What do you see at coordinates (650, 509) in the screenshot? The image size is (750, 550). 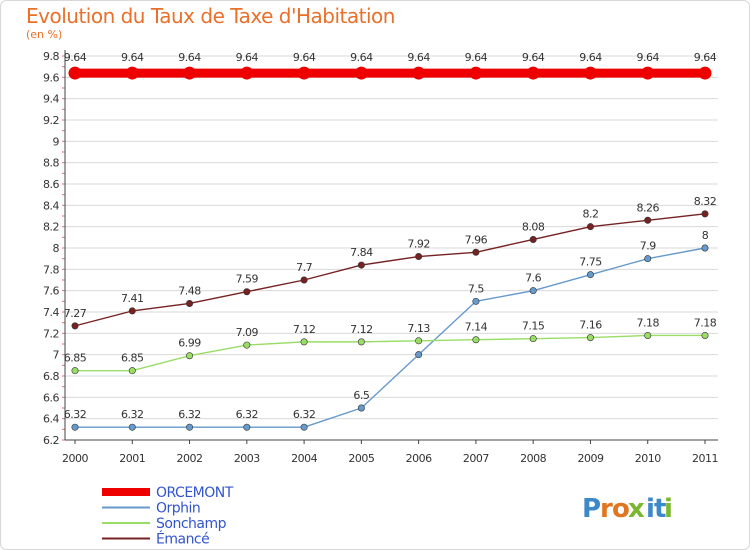 I see `logo-letter: i` at bounding box center [650, 509].